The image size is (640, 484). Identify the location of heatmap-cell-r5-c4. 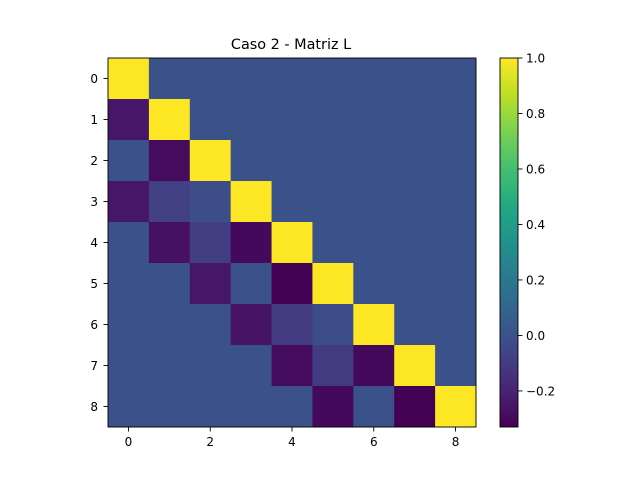
(292, 284).